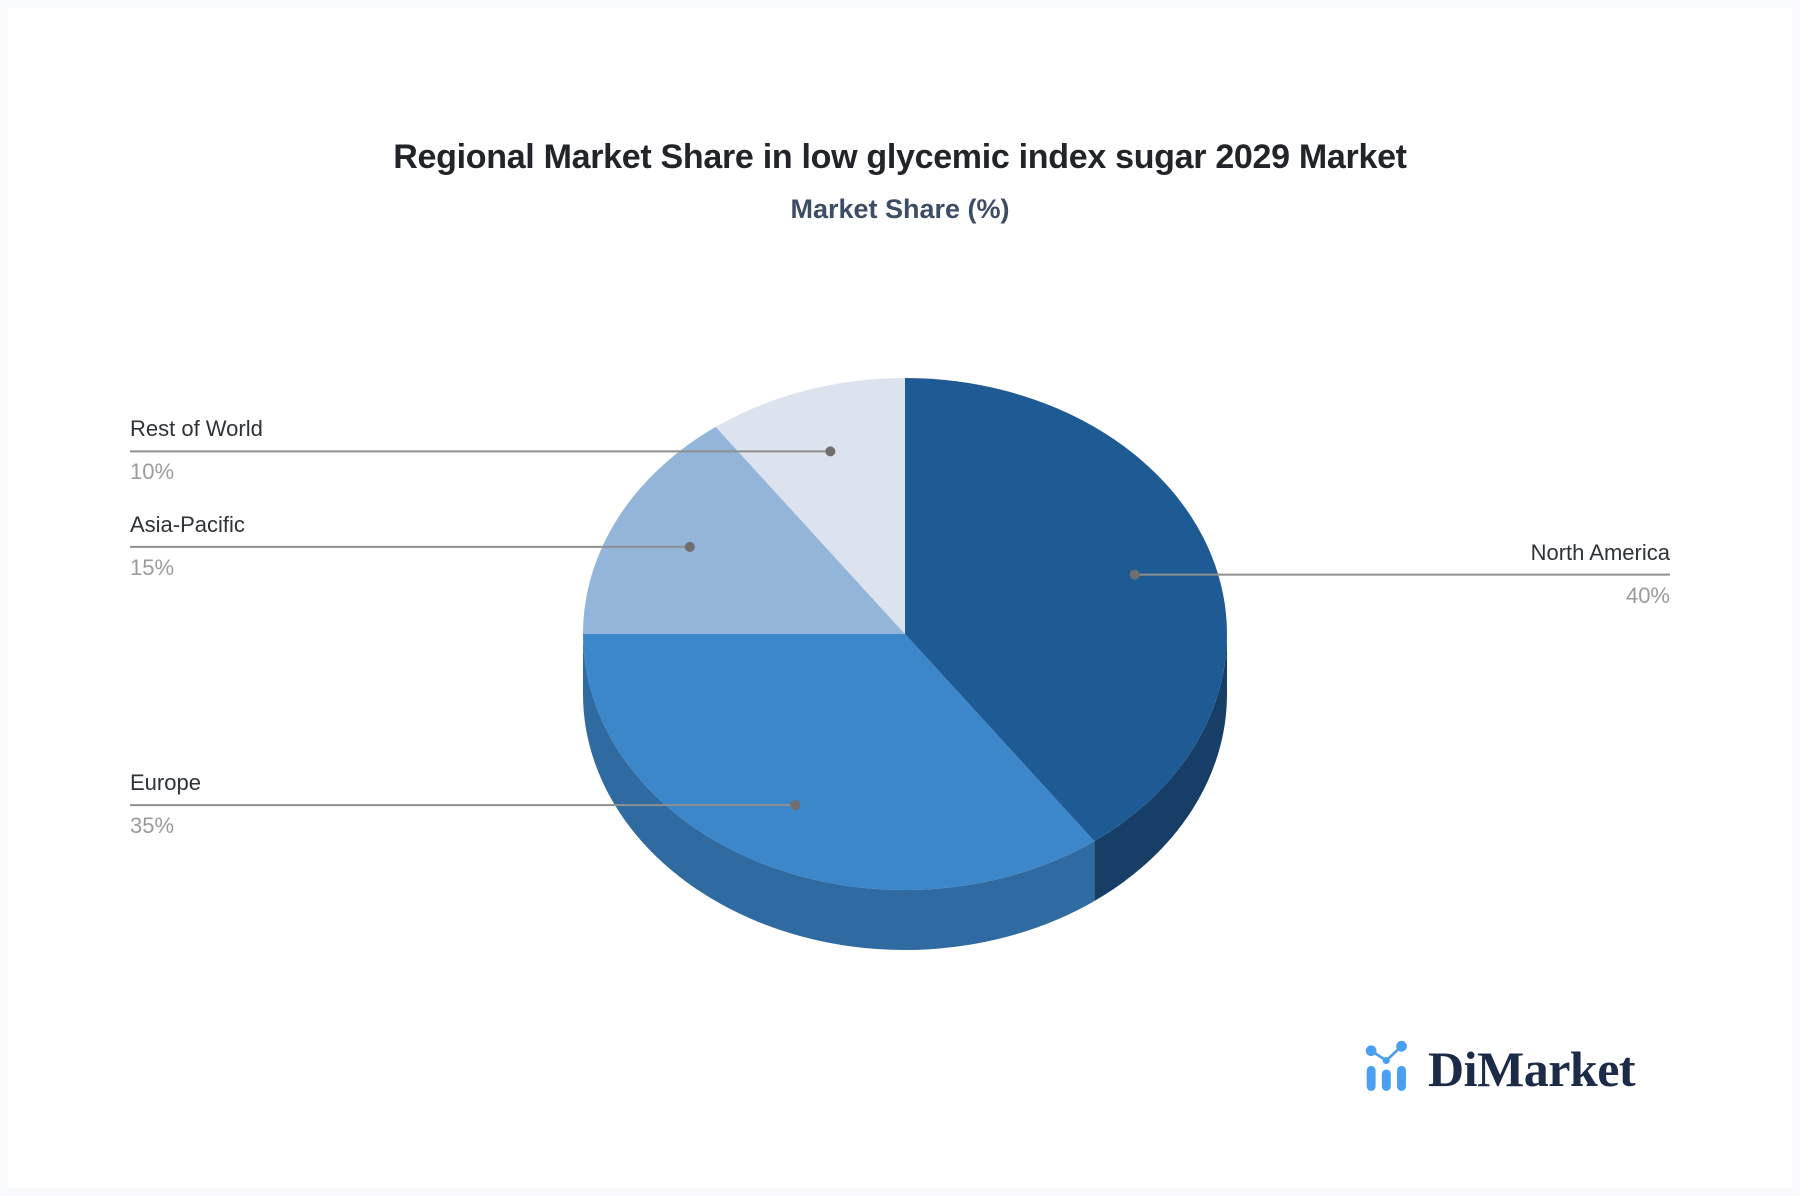  I want to click on dimarket-logo: DiMarket, so click(1500, 1063).